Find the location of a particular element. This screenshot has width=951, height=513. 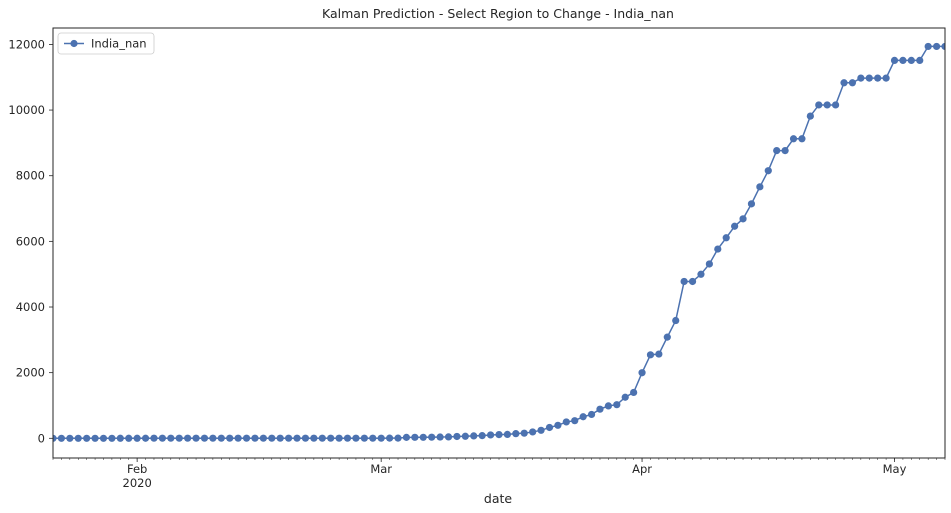

x-tick-label: Feb is located at coordinates (137, 469).